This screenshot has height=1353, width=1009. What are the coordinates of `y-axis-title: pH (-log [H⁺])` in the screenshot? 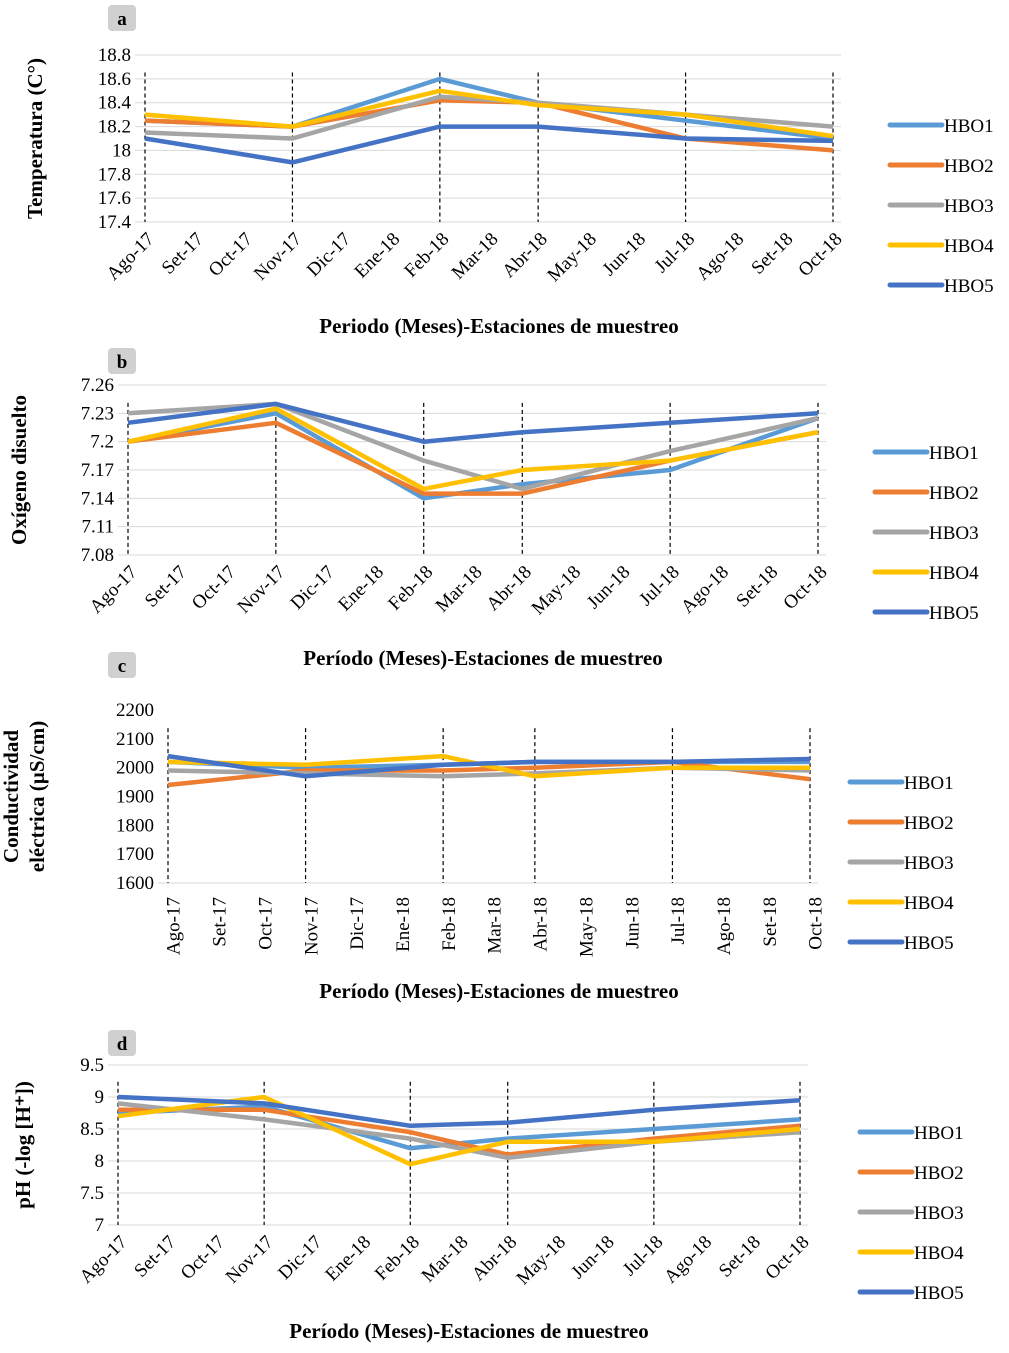 It's located at (23, 1145).